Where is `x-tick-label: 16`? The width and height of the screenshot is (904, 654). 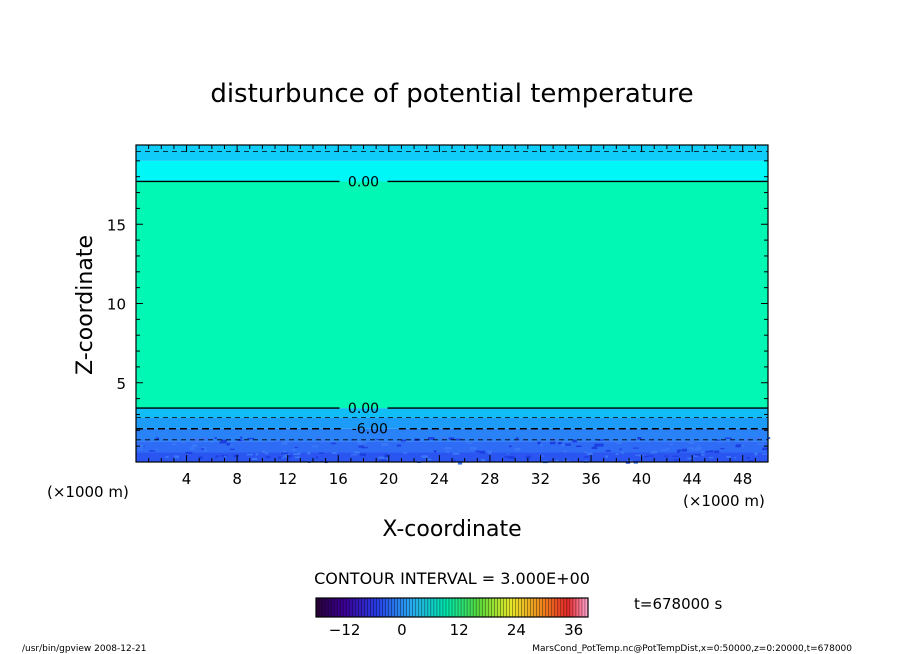
x-tick-label: 16 is located at coordinates (338, 479).